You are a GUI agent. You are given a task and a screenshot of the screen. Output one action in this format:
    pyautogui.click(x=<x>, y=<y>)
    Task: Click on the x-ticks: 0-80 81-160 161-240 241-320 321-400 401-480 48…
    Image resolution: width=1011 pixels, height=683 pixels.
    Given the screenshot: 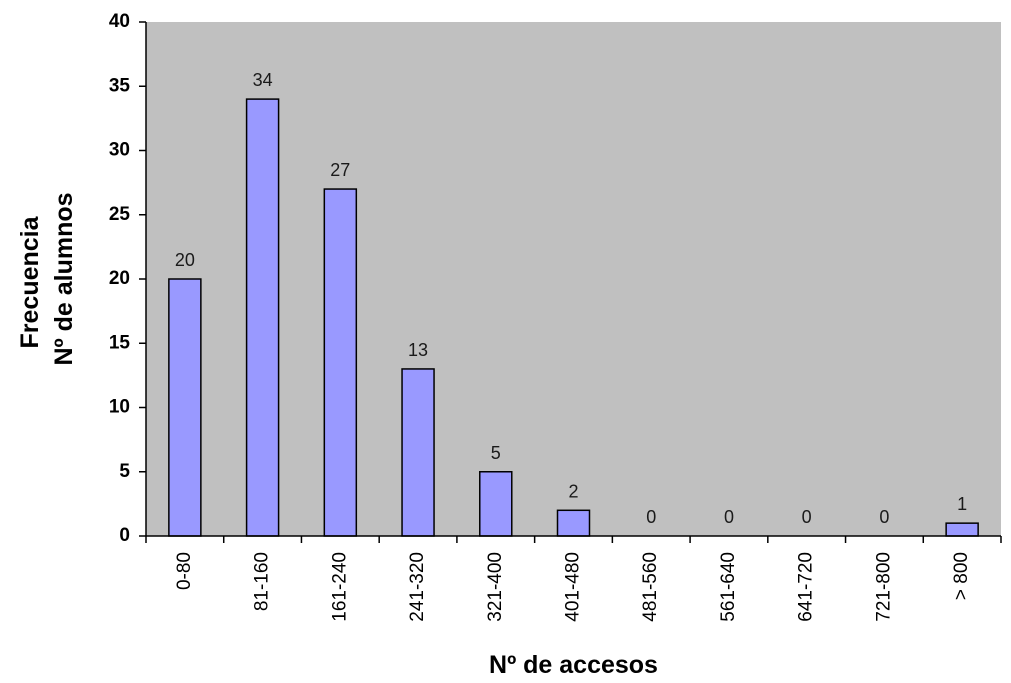 What is the action you would take?
    pyautogui.click(x=573, y=579)
    